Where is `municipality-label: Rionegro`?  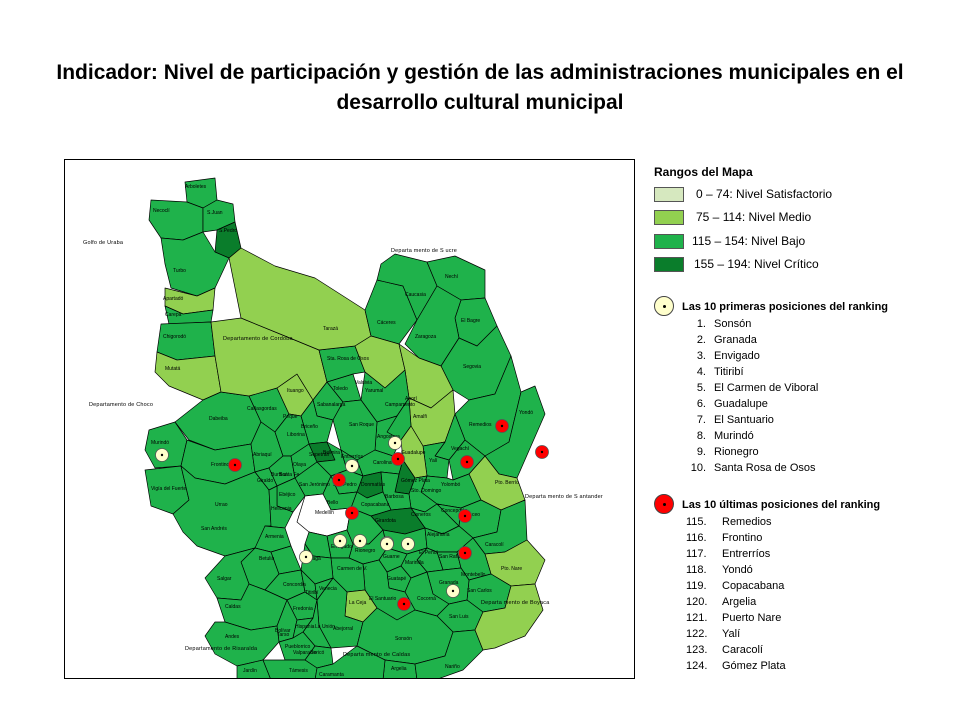
municipality-label: Rionegro is located at coordinates (365, 551).